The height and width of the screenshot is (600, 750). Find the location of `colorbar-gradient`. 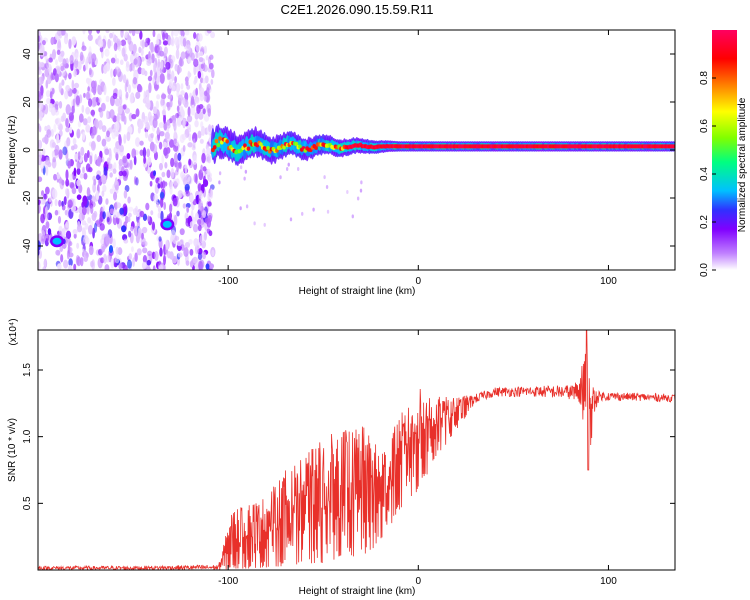

colorbar-gradient is located at coordinates (724, 150).